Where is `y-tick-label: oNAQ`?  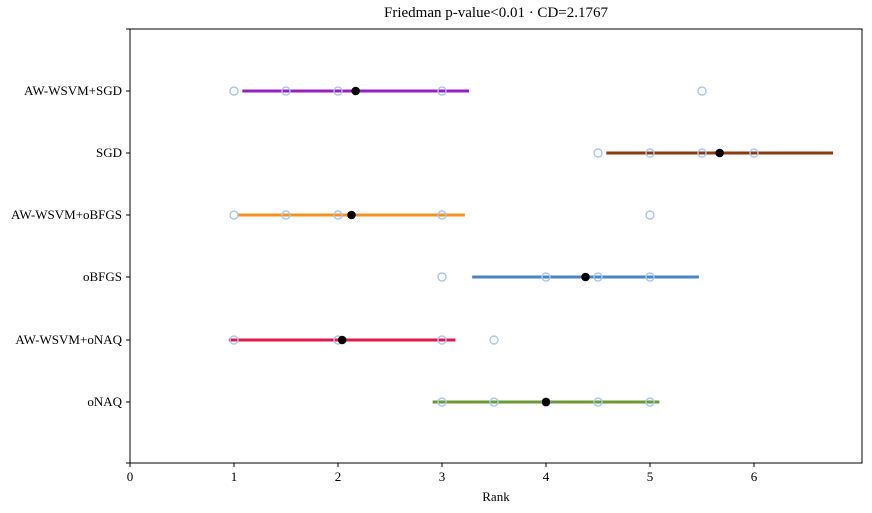 y-tick-label: oNAQ is located at coordinates (104, 401).